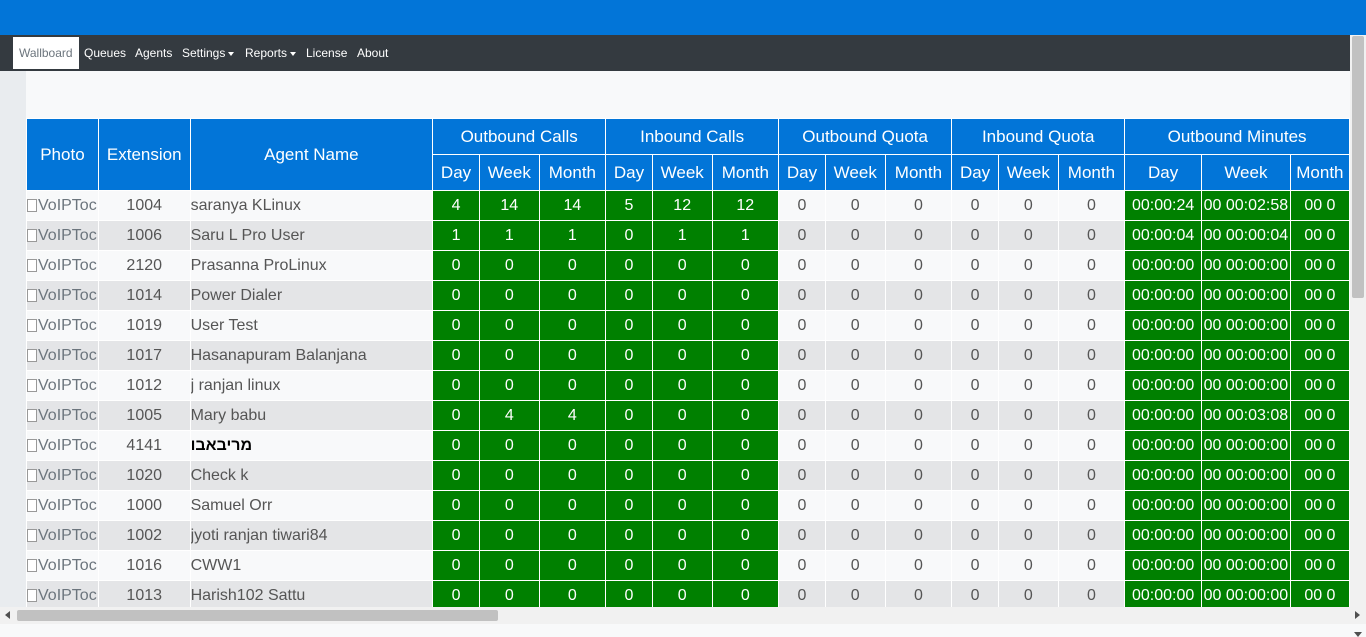 This screenshot has width=1366, height=637. What do you see at coordinates (144, 415) in the screenshot?
I see `extension-cell: 1005` at bounding box center [144, 415].